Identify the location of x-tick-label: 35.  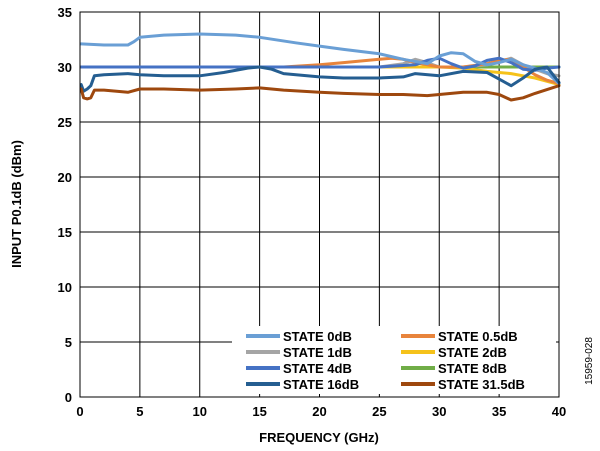
(499, 411).